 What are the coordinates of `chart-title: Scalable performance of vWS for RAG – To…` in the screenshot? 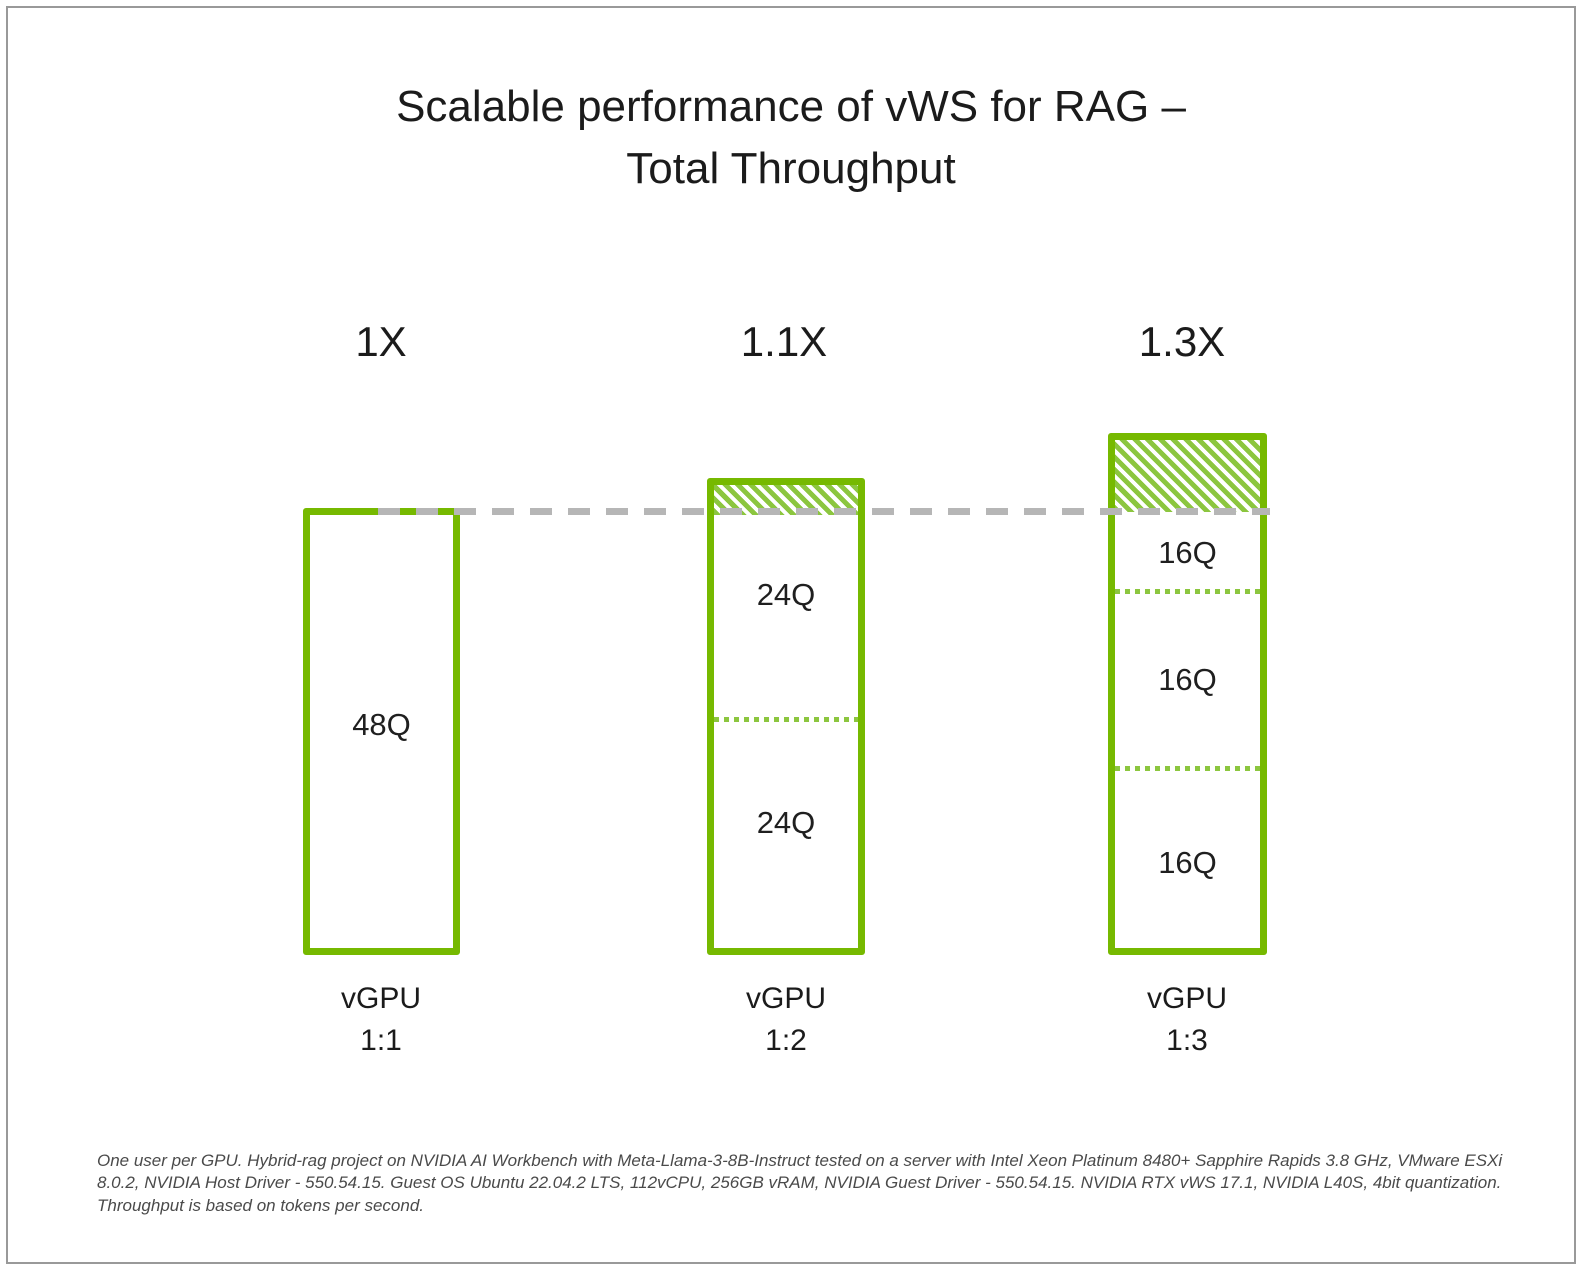 It's located at (791, 138).